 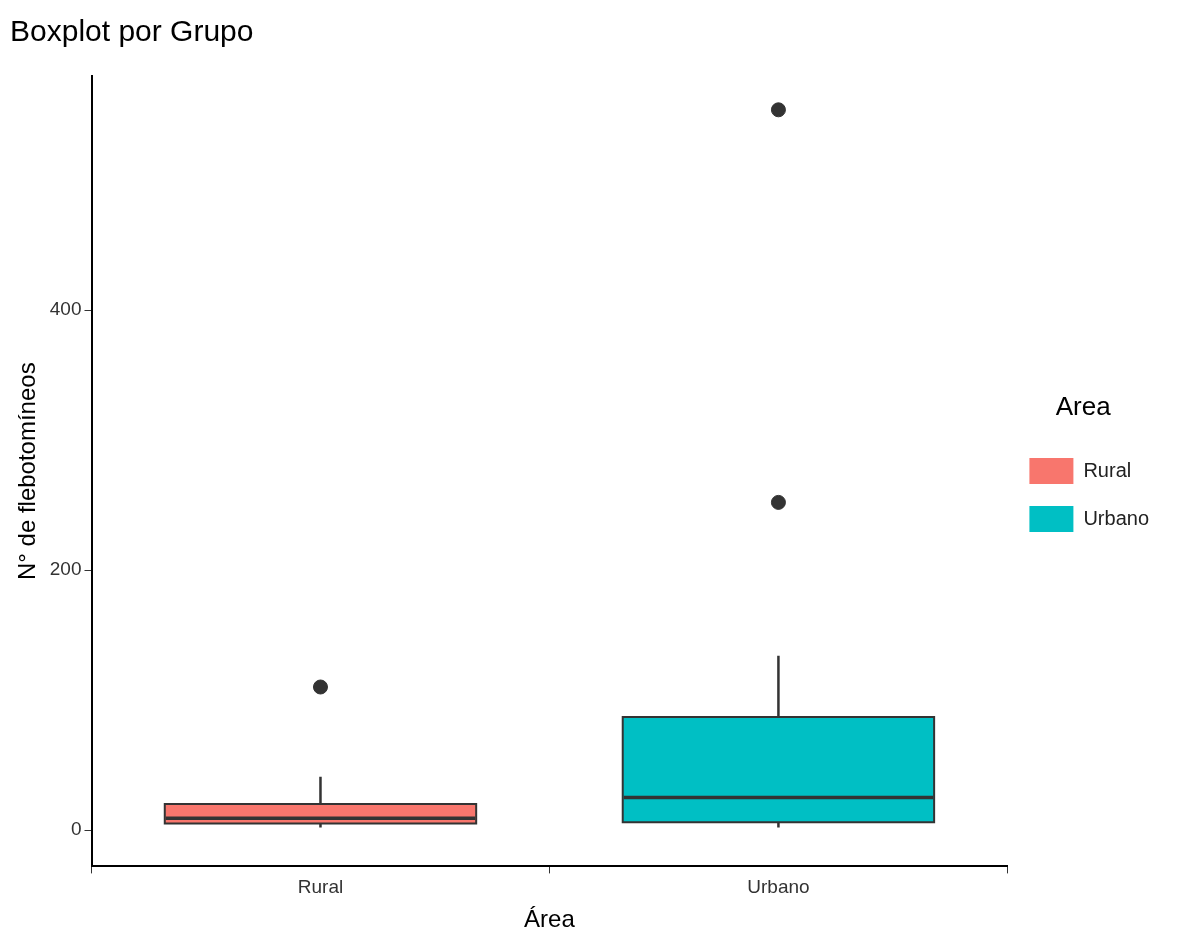 What do you see at coordinates (27, 471) in the screenshot?
I see `y-axis-title: N° de flebotomíneos` at bounding box center [27, 471].